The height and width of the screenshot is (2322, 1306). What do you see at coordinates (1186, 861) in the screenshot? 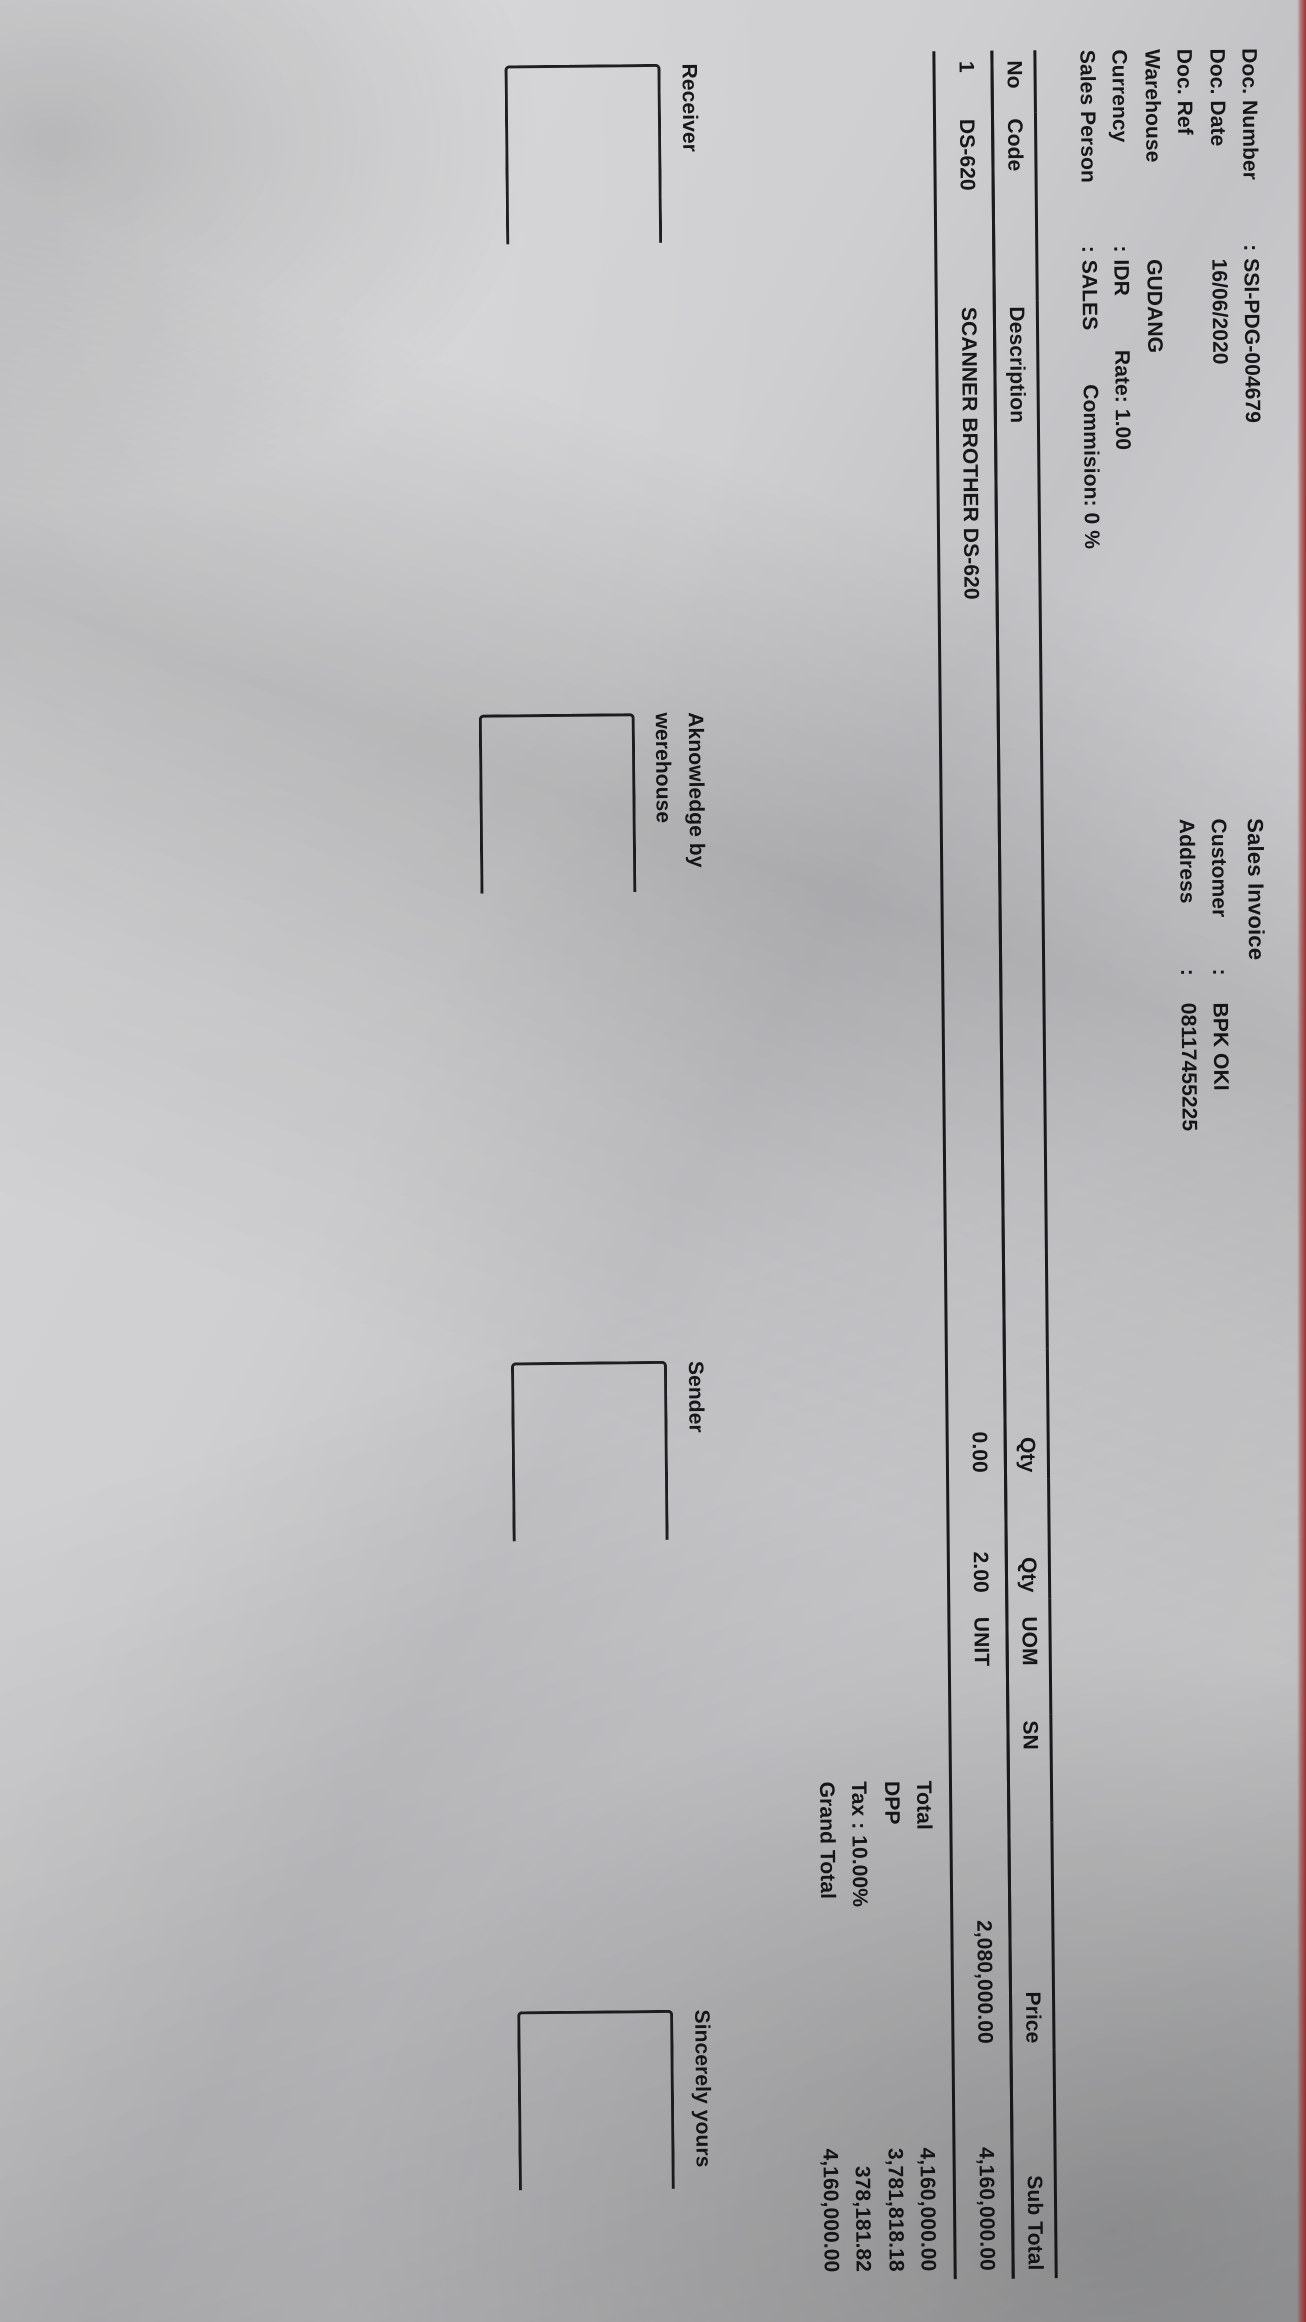
I see `party-label: Address` at bounding box center [1186, 861].